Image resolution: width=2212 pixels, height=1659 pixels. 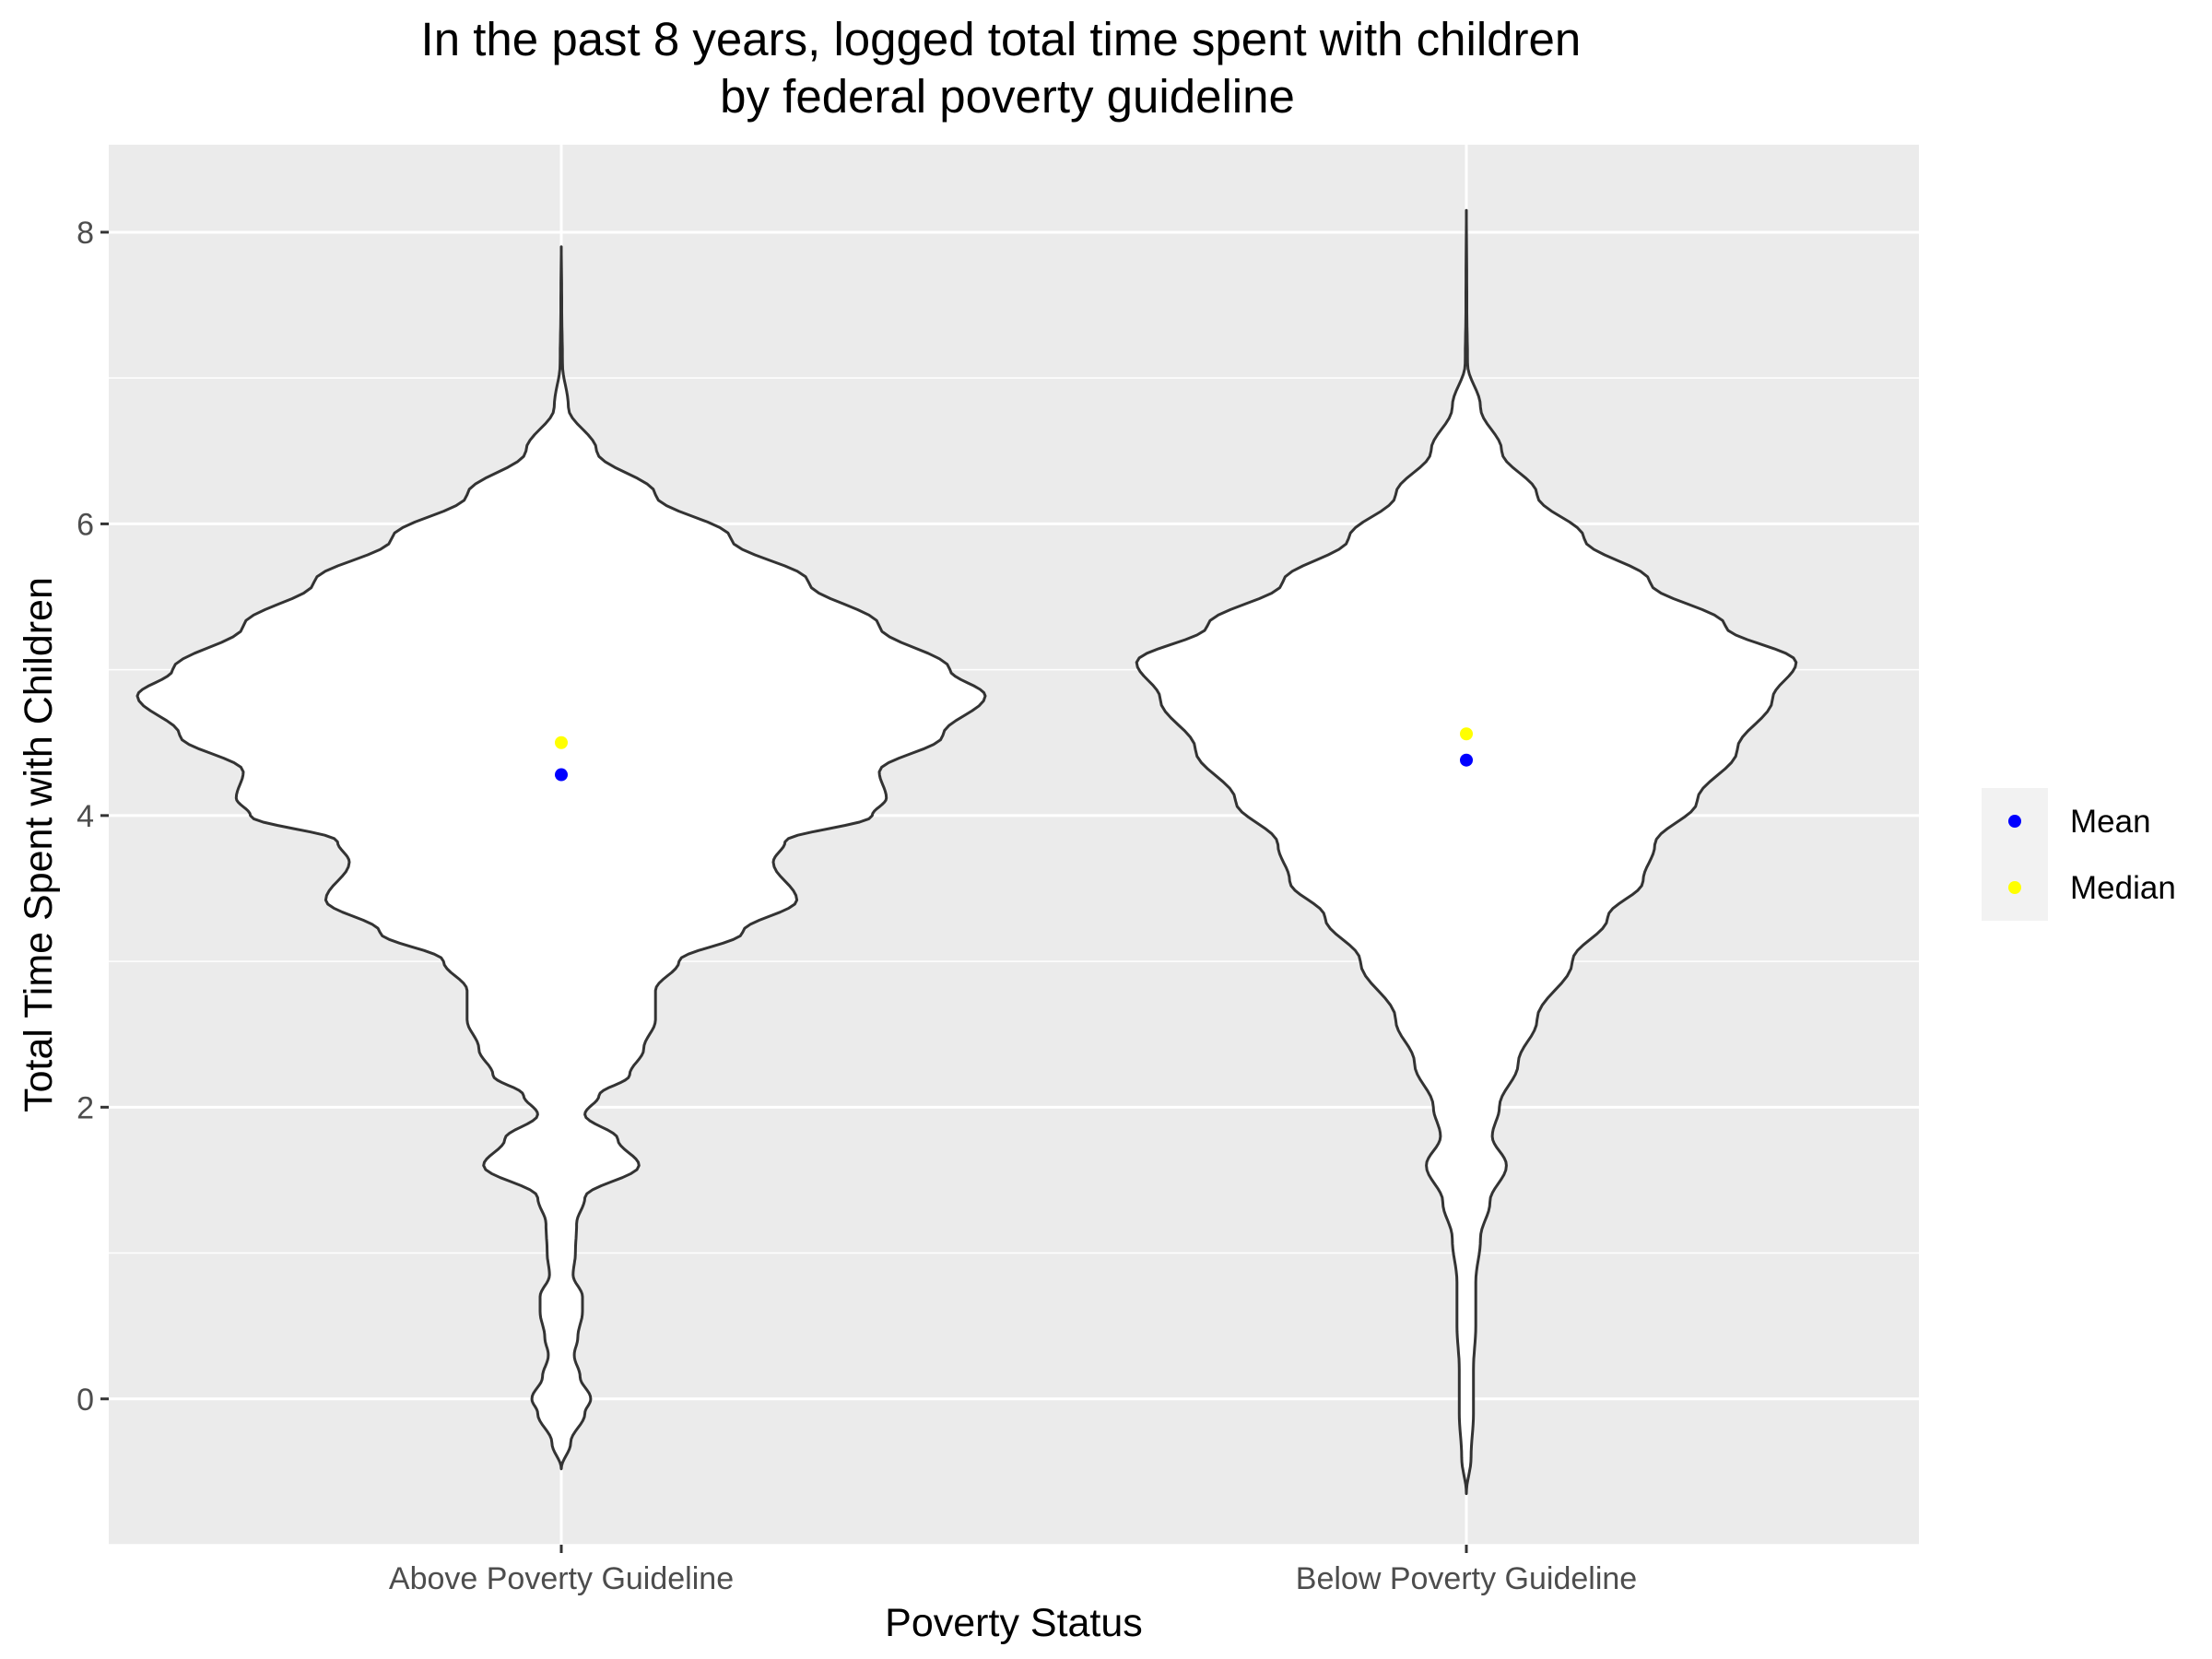 I want to click on y-tick-label: 2, so click(x=85, y=1107).